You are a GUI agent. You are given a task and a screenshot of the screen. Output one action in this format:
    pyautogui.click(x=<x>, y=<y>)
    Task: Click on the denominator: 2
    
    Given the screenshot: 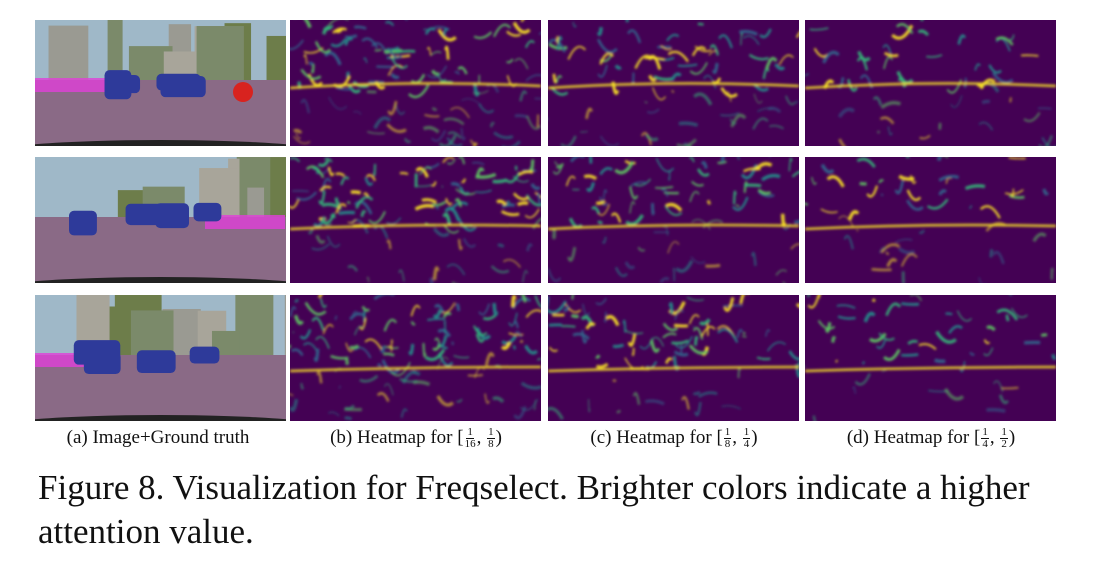 What is the action you would take?
    pyautogui.click(x=1004, y=444)
    